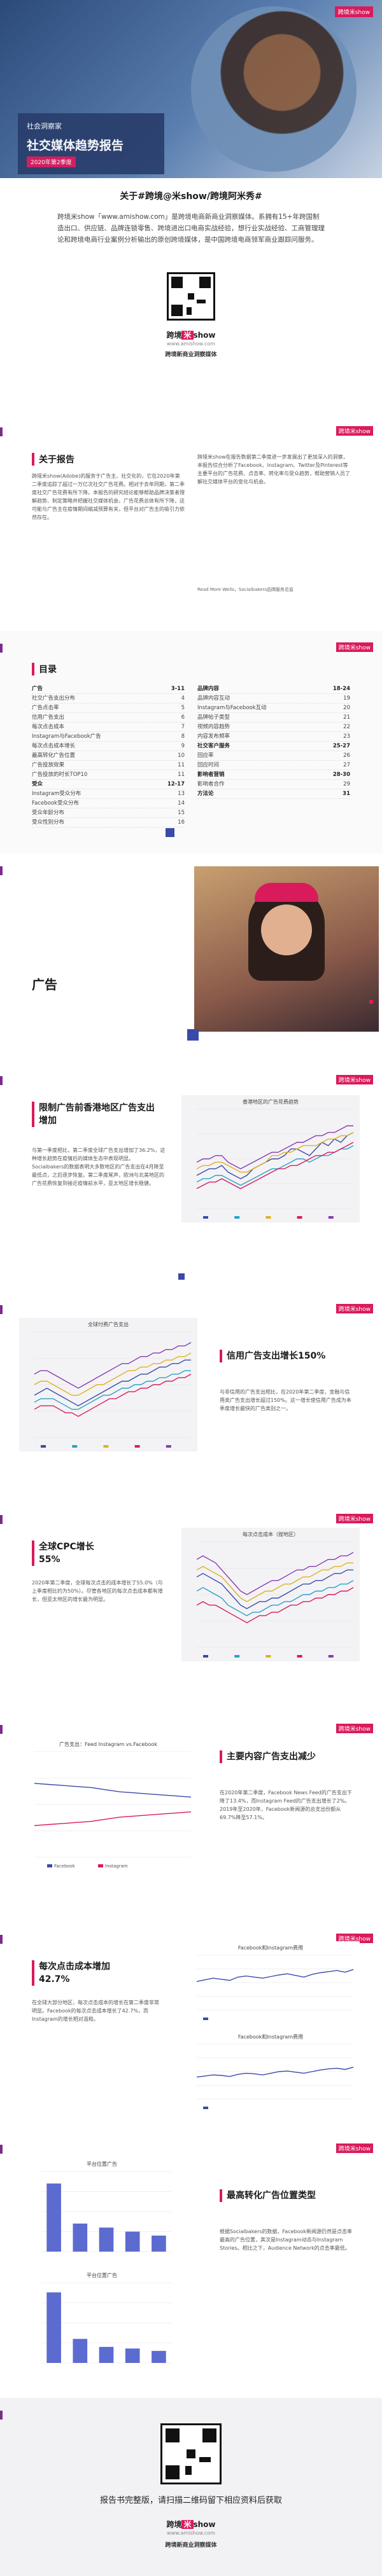 The height and width of the screenshot is (2576, 382). I want to click on toc-item: Facebook受众分布 14, so click(109, 803).